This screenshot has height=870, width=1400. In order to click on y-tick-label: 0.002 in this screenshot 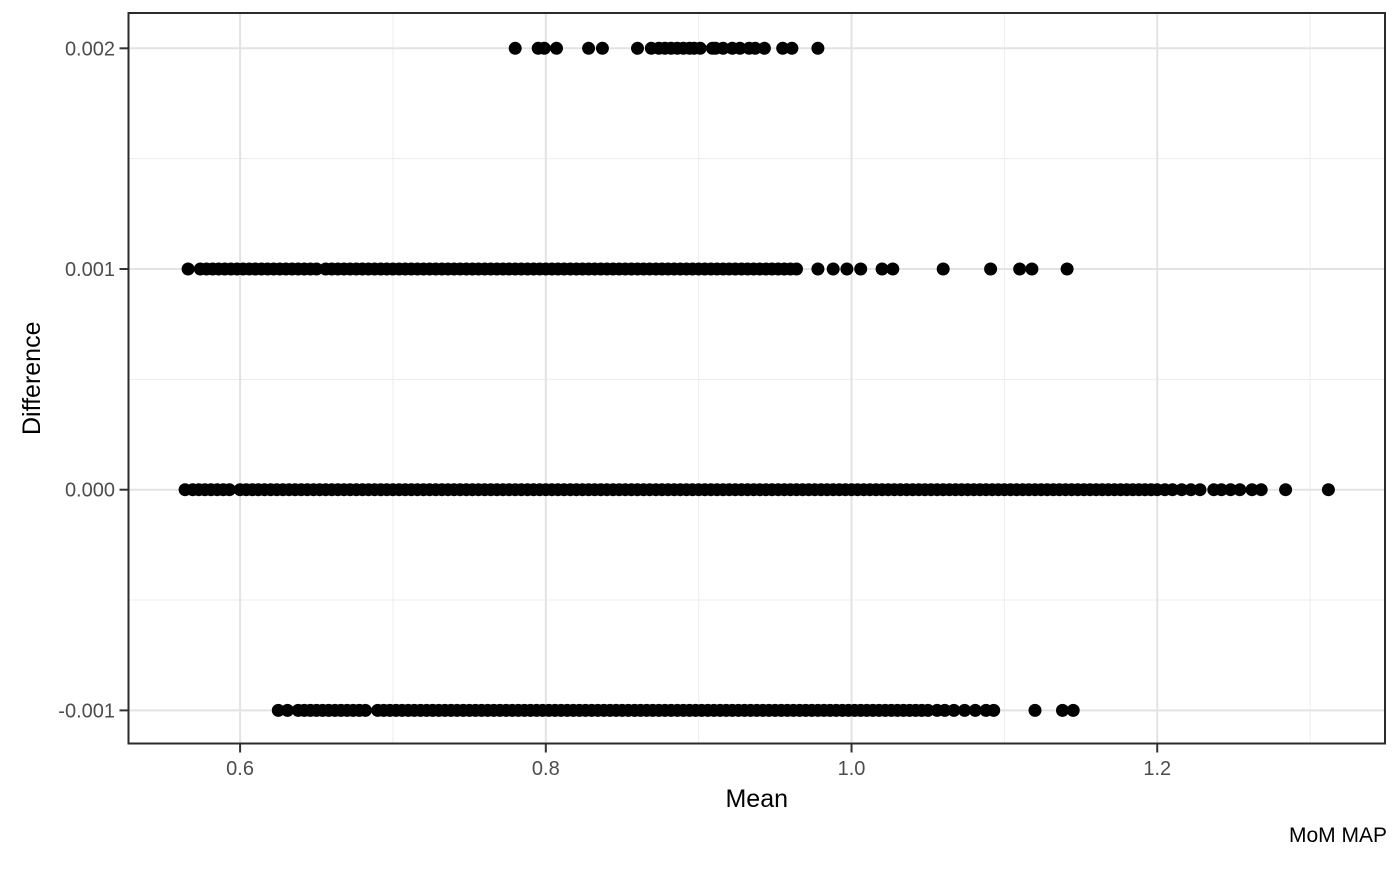, I will do `click(90, 49)`.